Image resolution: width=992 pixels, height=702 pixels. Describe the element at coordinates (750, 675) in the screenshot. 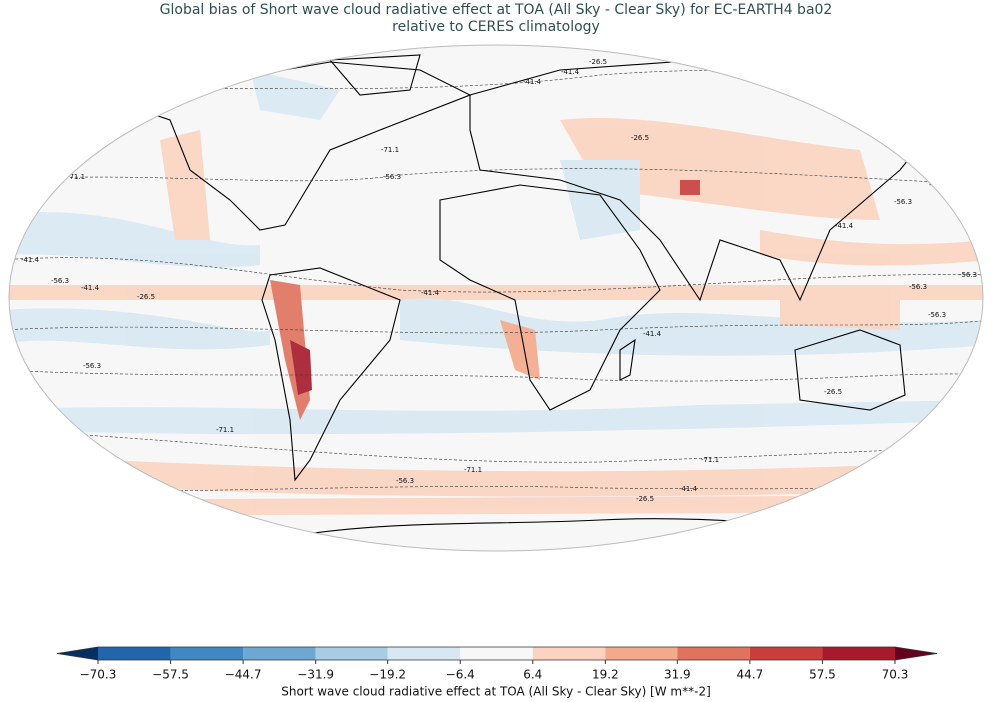

I see `colorbar-tick-label: 44.7` at that location.